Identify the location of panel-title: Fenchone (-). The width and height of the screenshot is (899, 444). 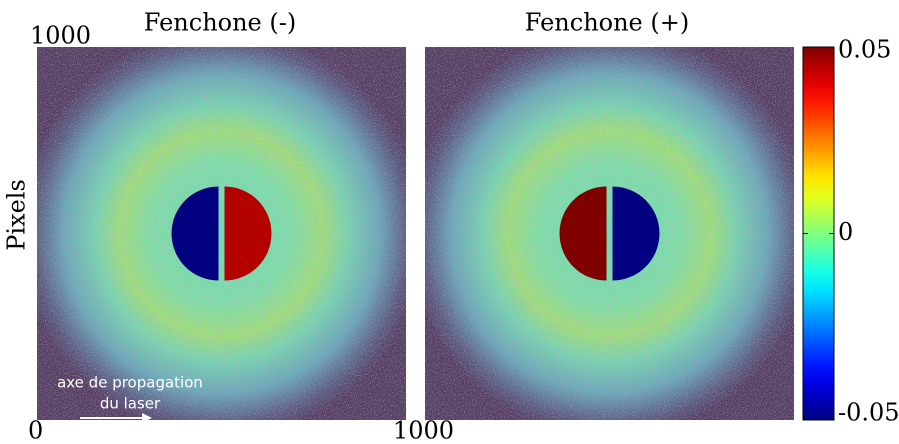
(220, 23).